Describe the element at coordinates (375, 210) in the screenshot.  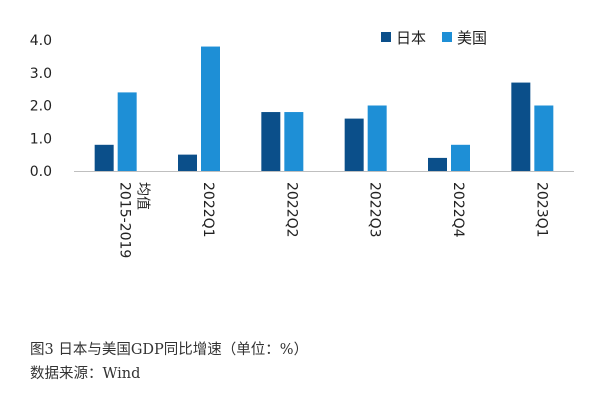
I see `x-tick-label: 2022Q3` at that location.